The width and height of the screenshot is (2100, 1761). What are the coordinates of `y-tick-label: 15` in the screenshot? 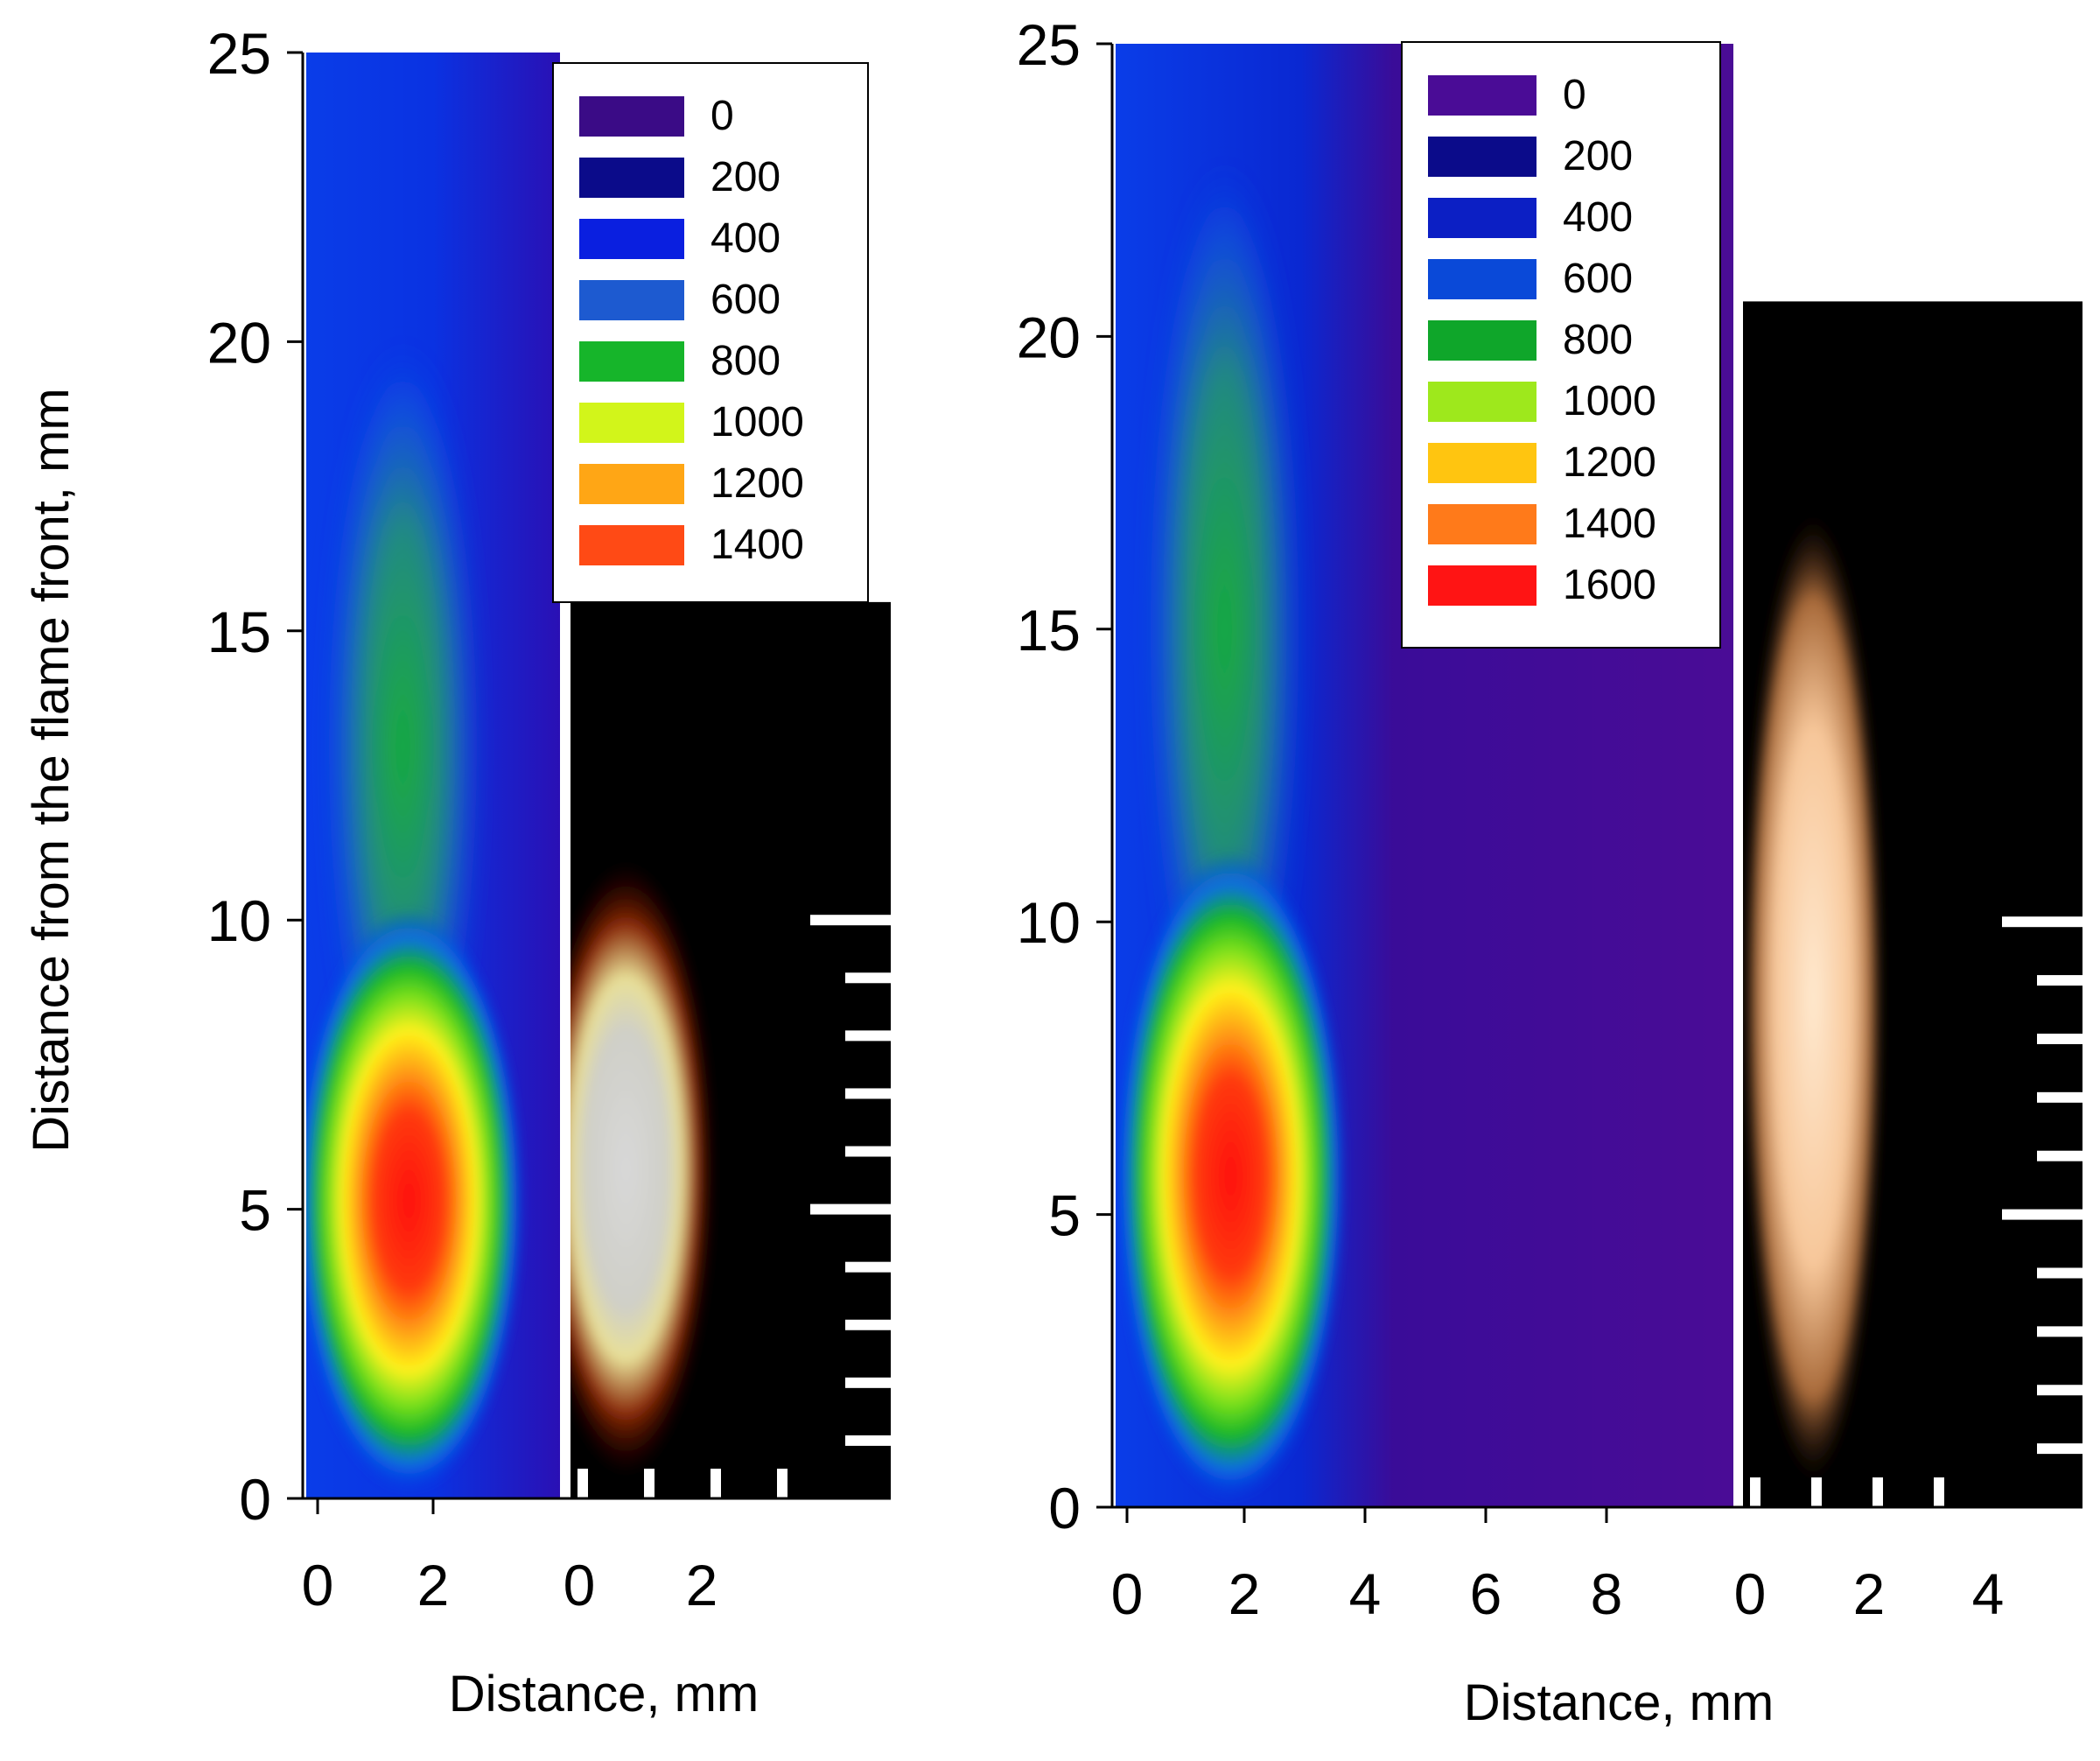 It's located at (1049, 630).